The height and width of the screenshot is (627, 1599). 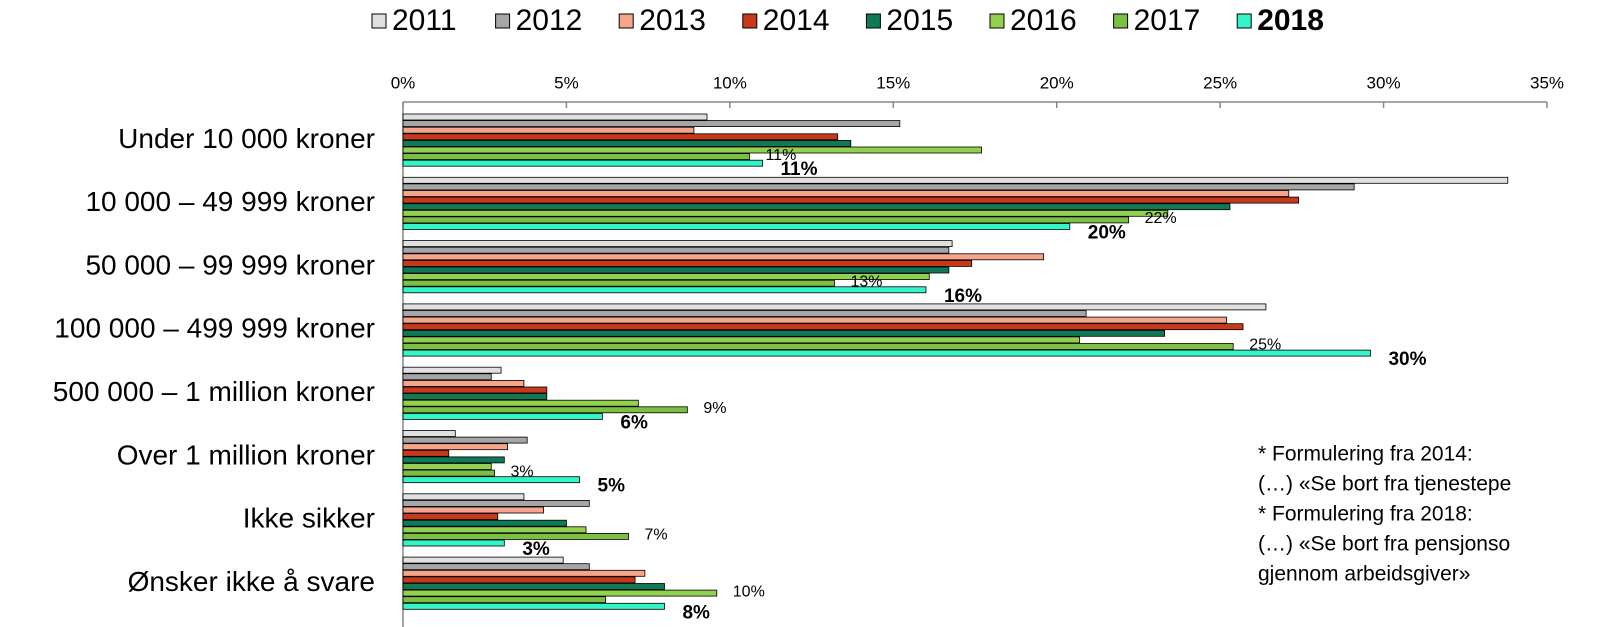 I want to click on category-label: Ikke sikker, so click(x=309, y=518).